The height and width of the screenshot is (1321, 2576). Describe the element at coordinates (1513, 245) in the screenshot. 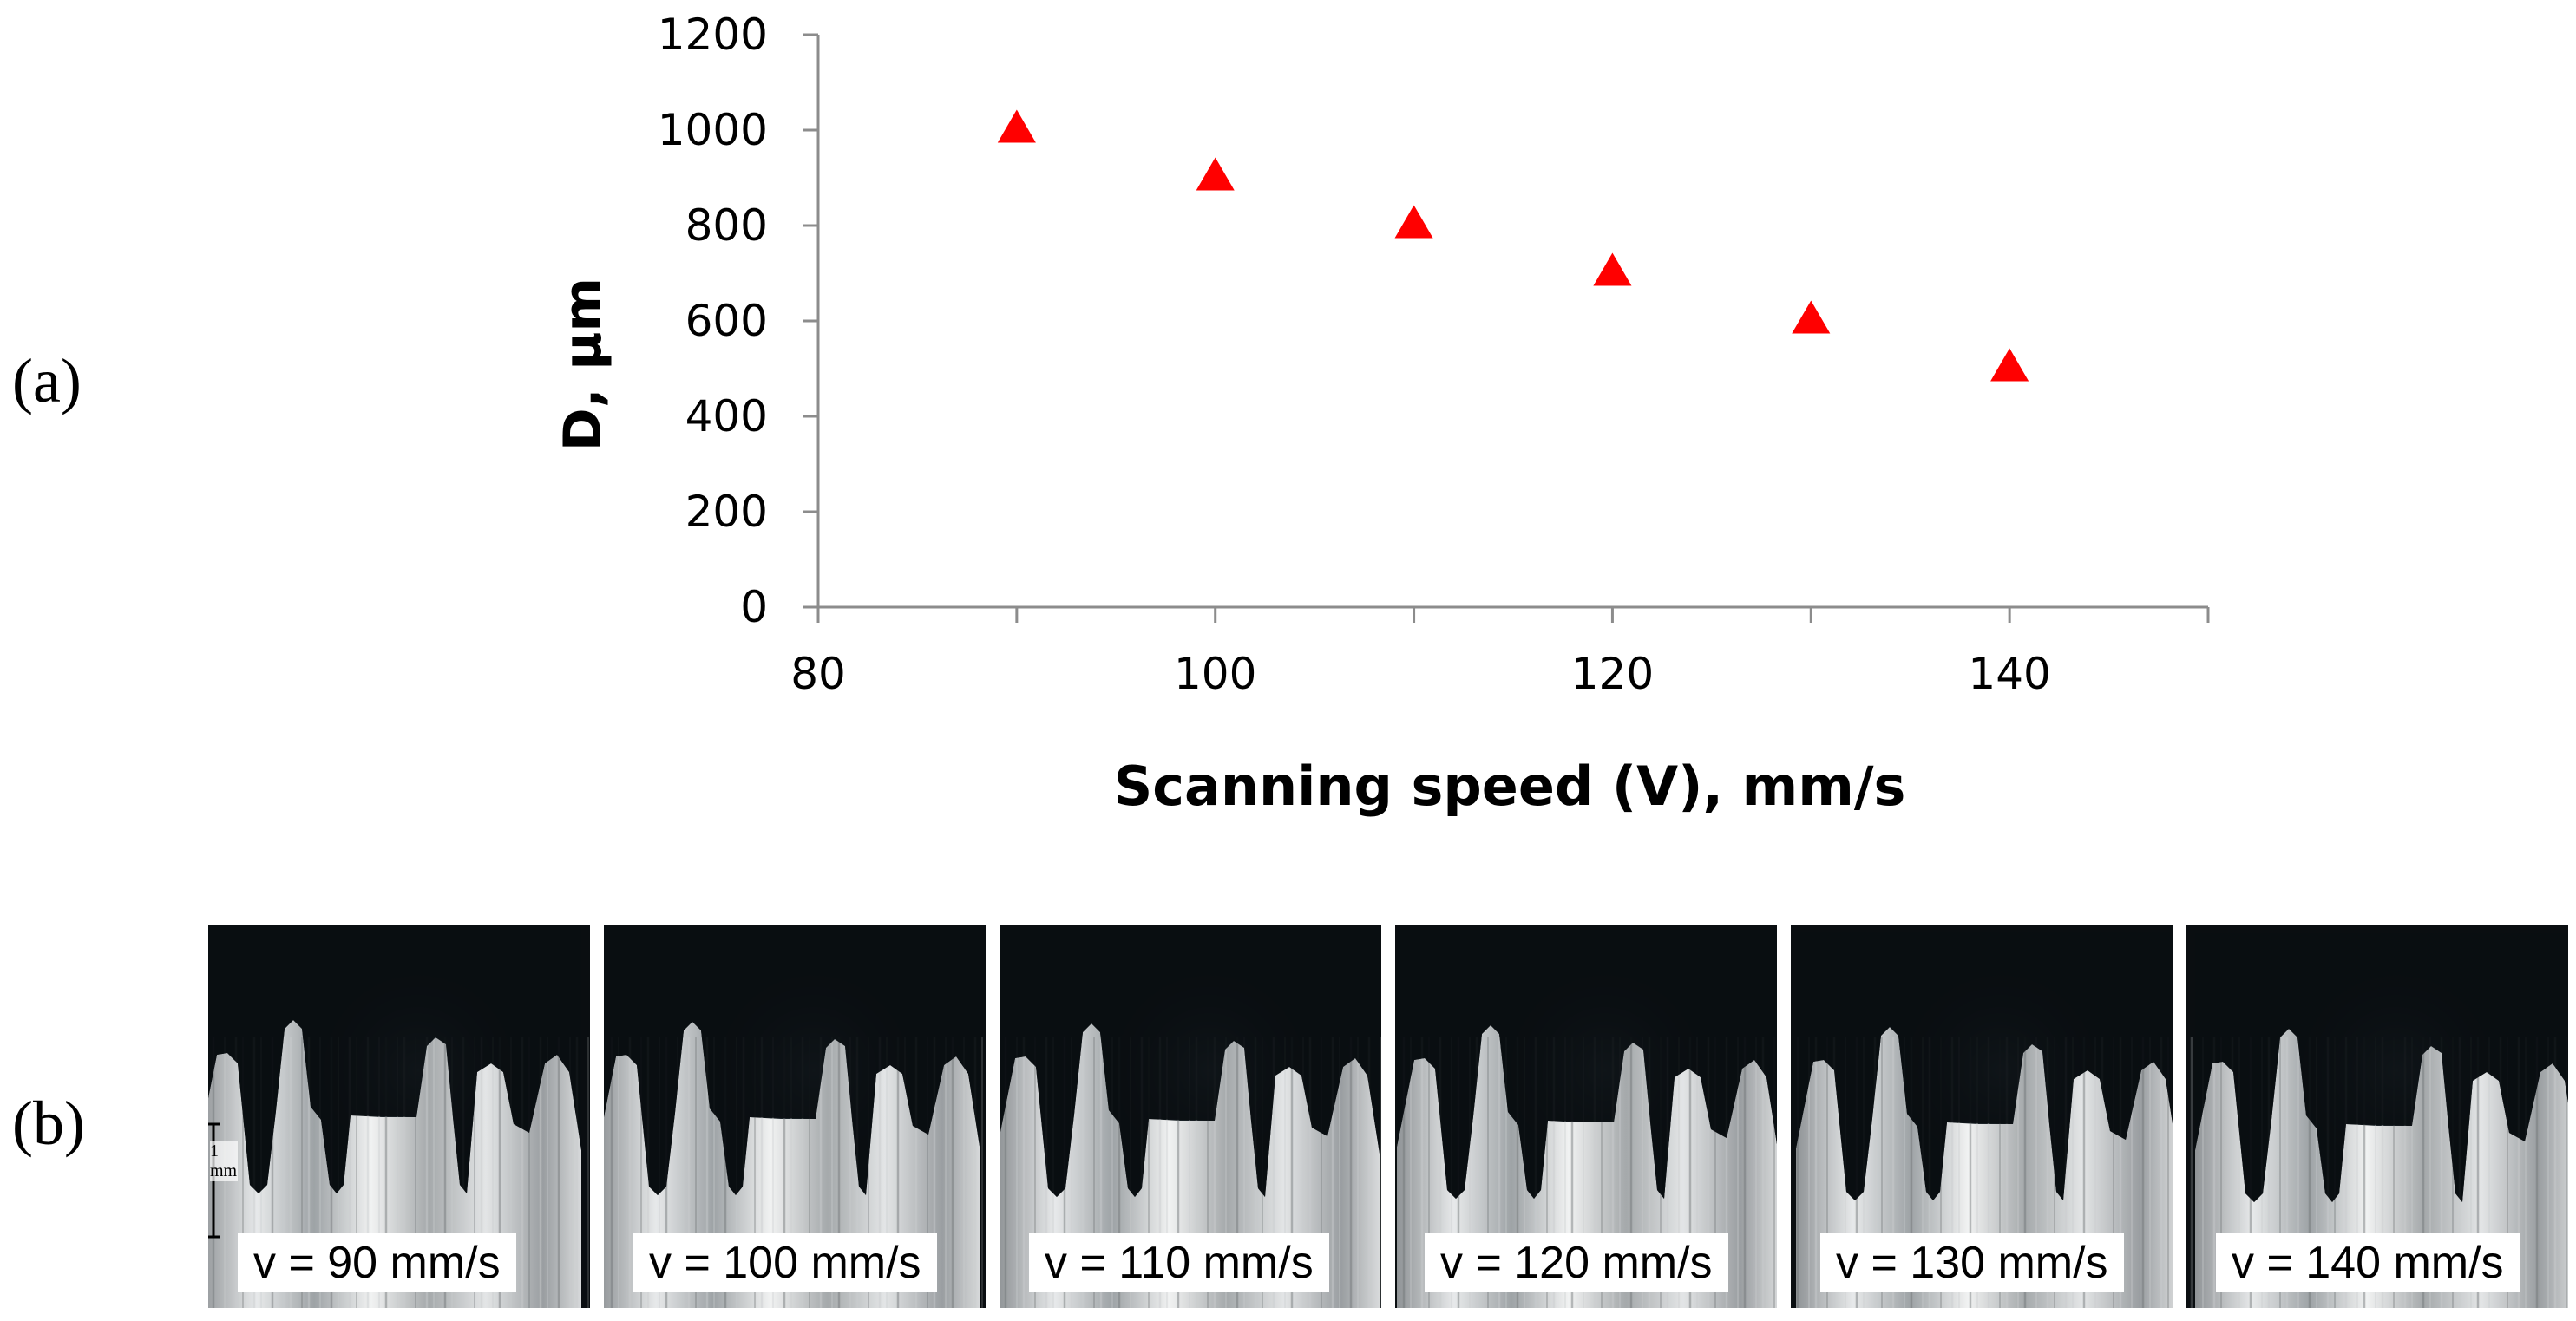

I see `data-points` at that location.